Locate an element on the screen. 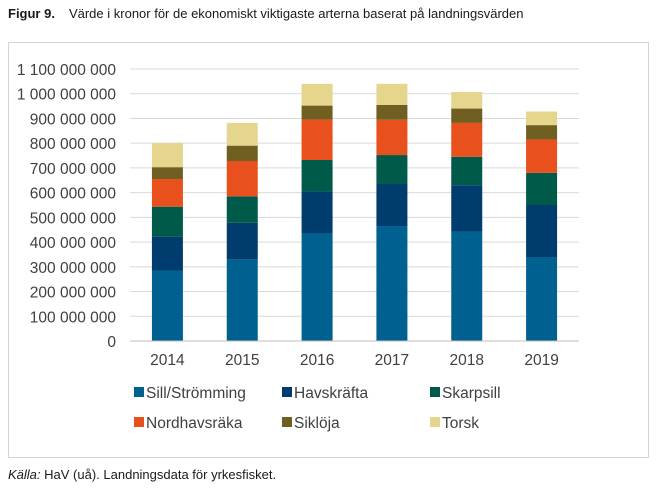 The image size is (657, 491). y-tick-label: 800 000 000 is located at coordinates (73, 144).